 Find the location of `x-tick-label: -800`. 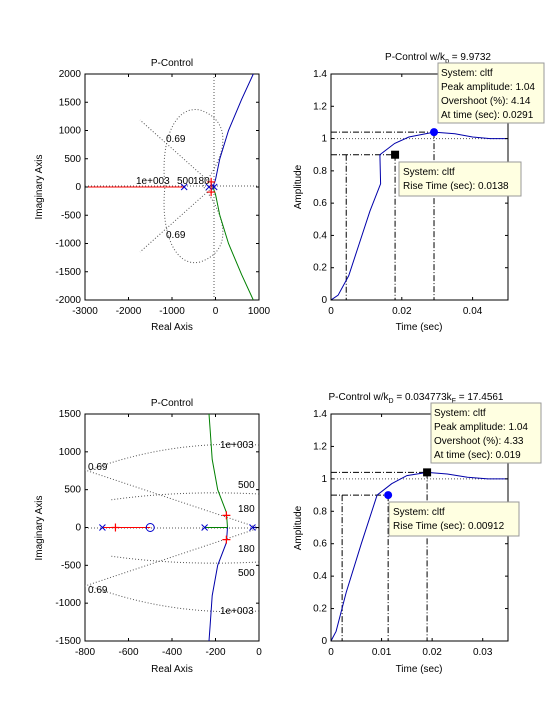

x-tick-label: -800 is located at coordinates (85, 652).